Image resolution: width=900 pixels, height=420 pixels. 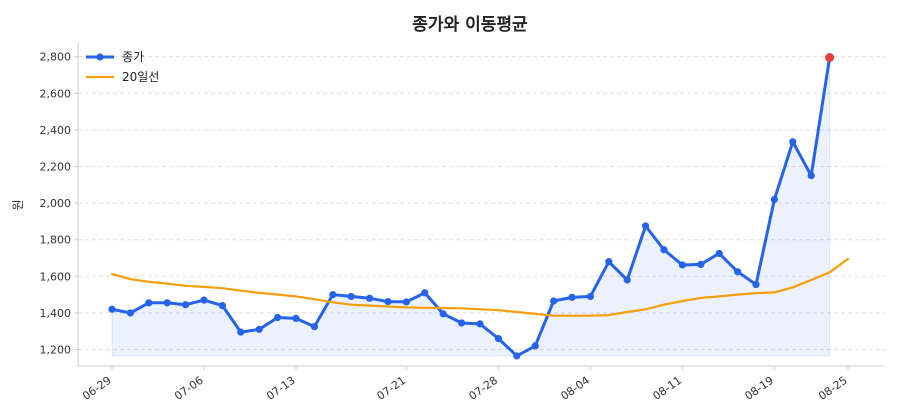 I want to click on y-axis-label: 원, so click(x=18, y=204).